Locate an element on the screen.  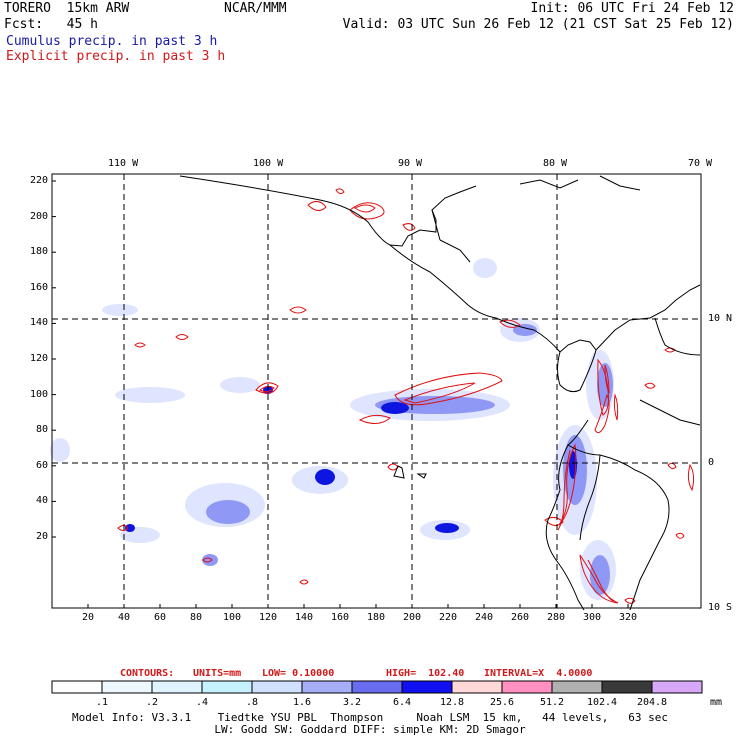
init-time: Init: 06 UTC Fri 24 Feb 12 is located at coordinates (632, 8).